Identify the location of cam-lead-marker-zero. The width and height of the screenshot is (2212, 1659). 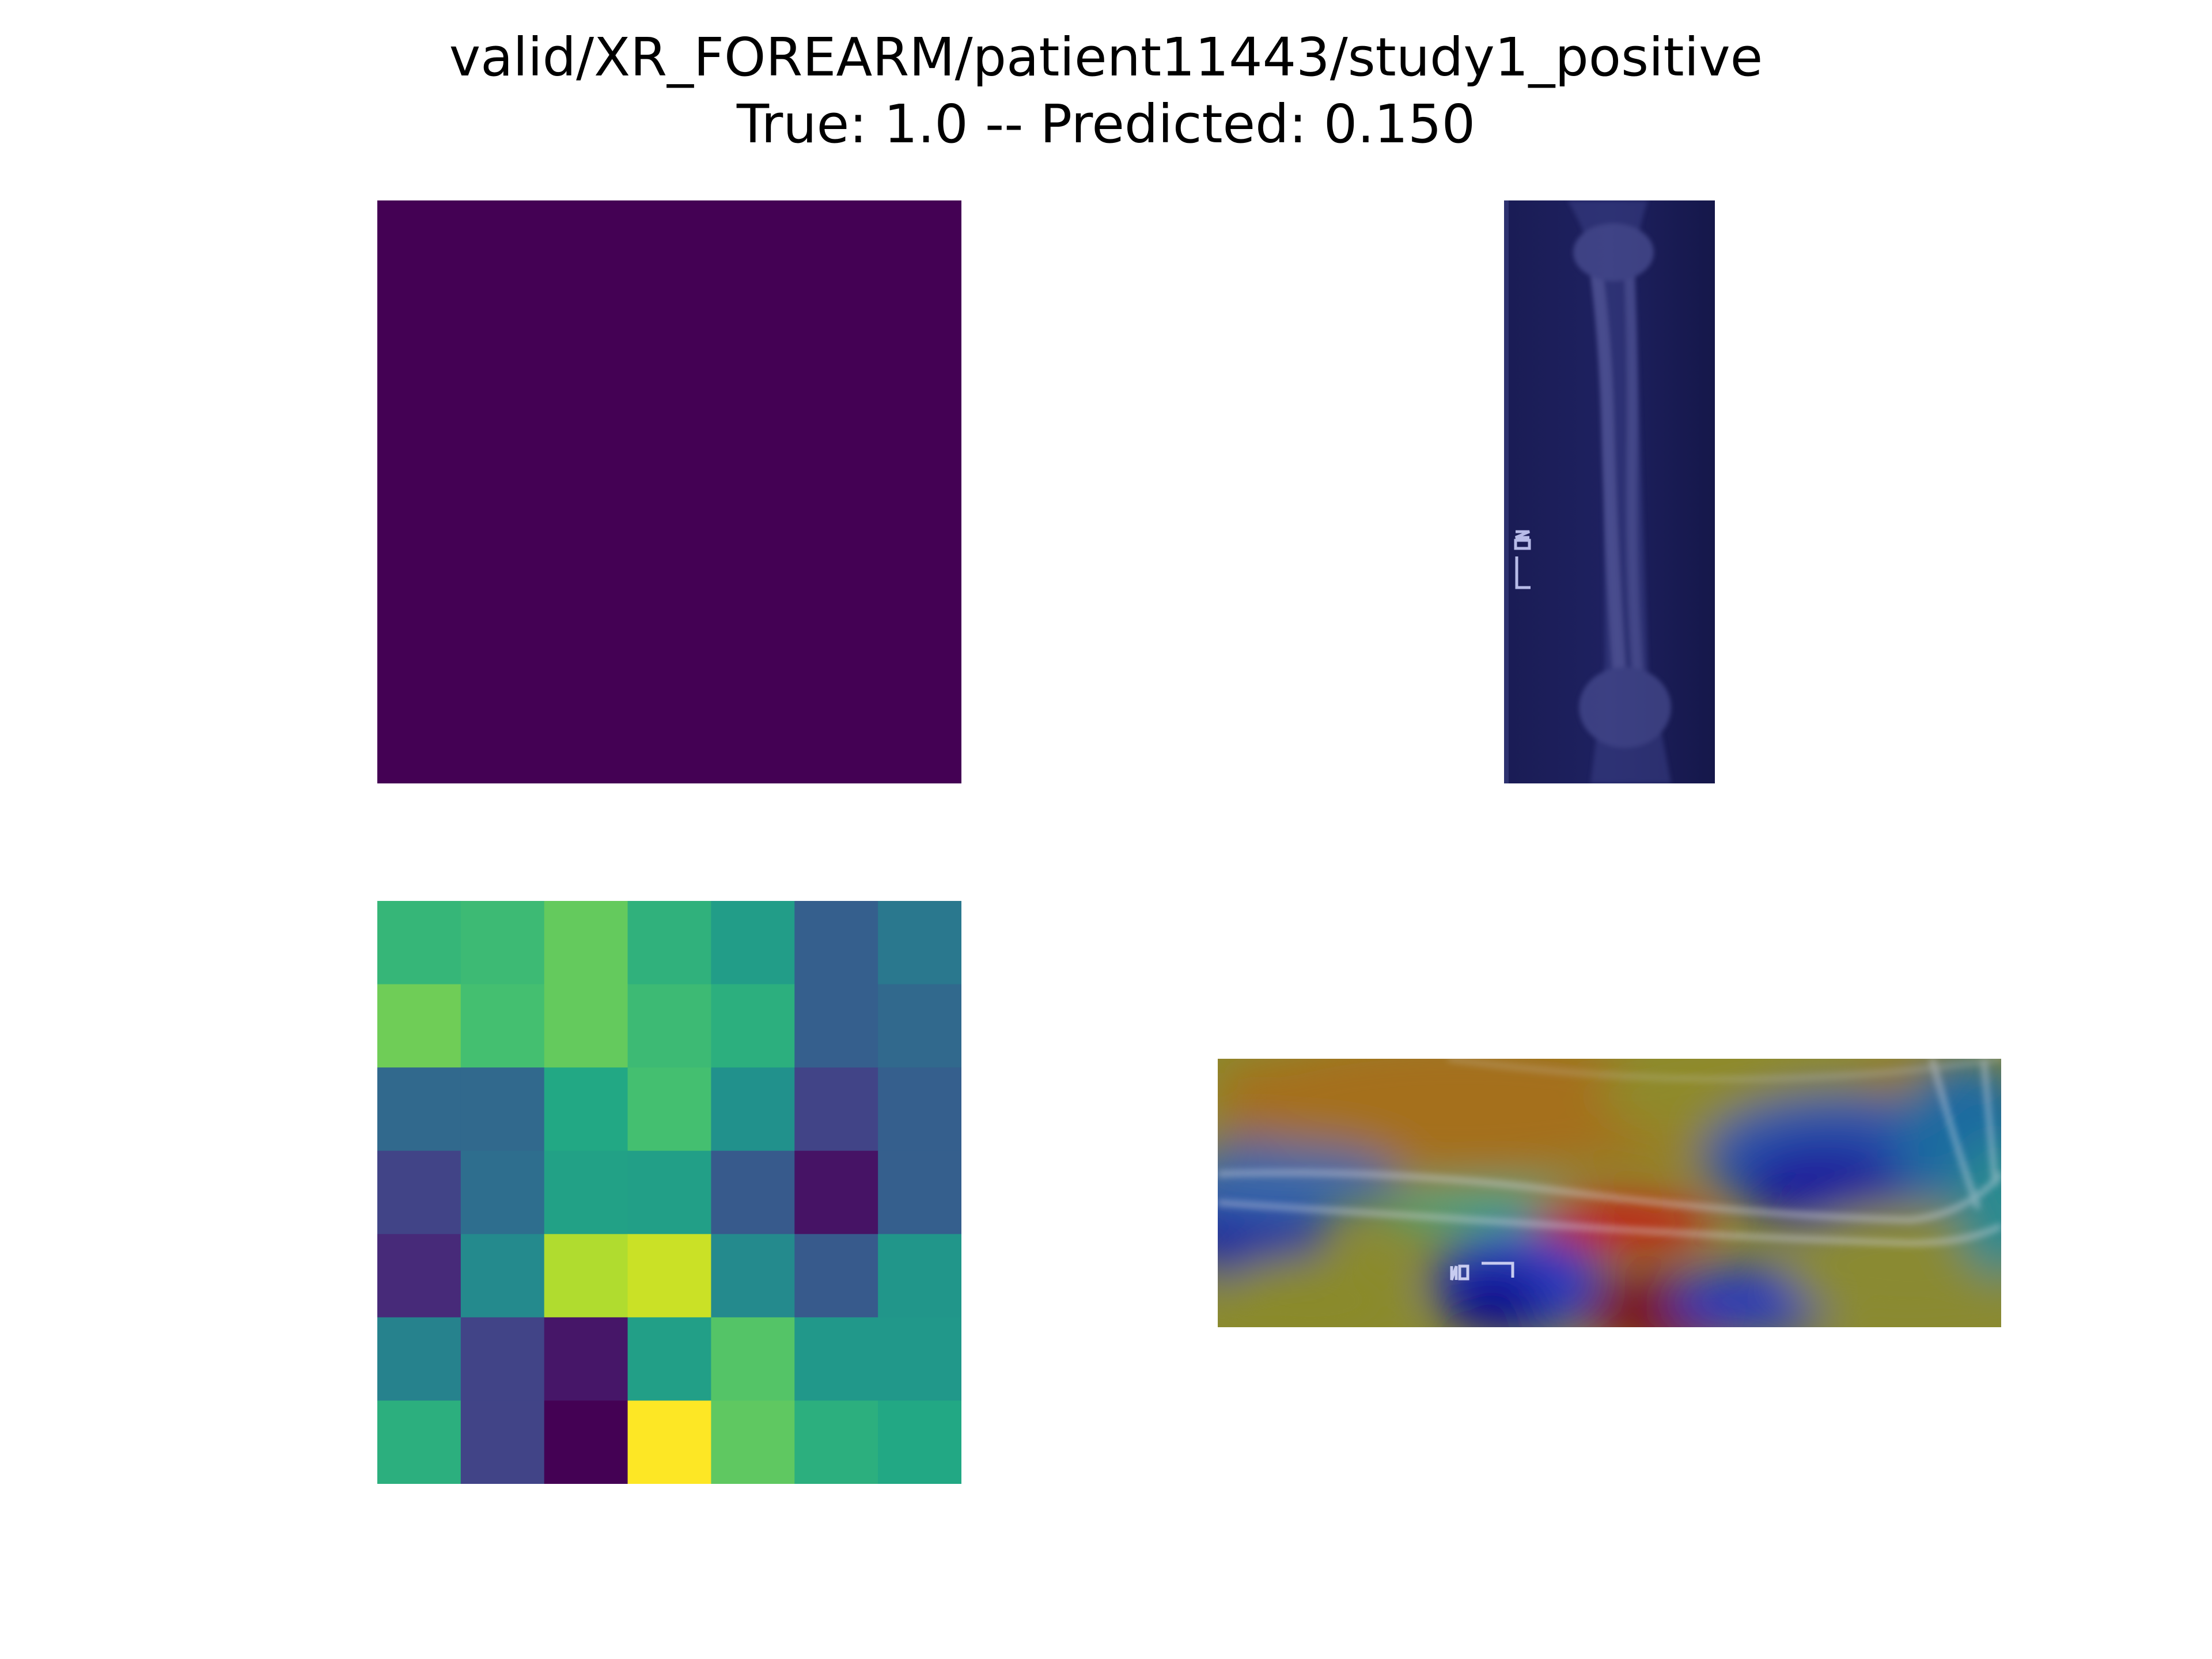
(1463, 1272).